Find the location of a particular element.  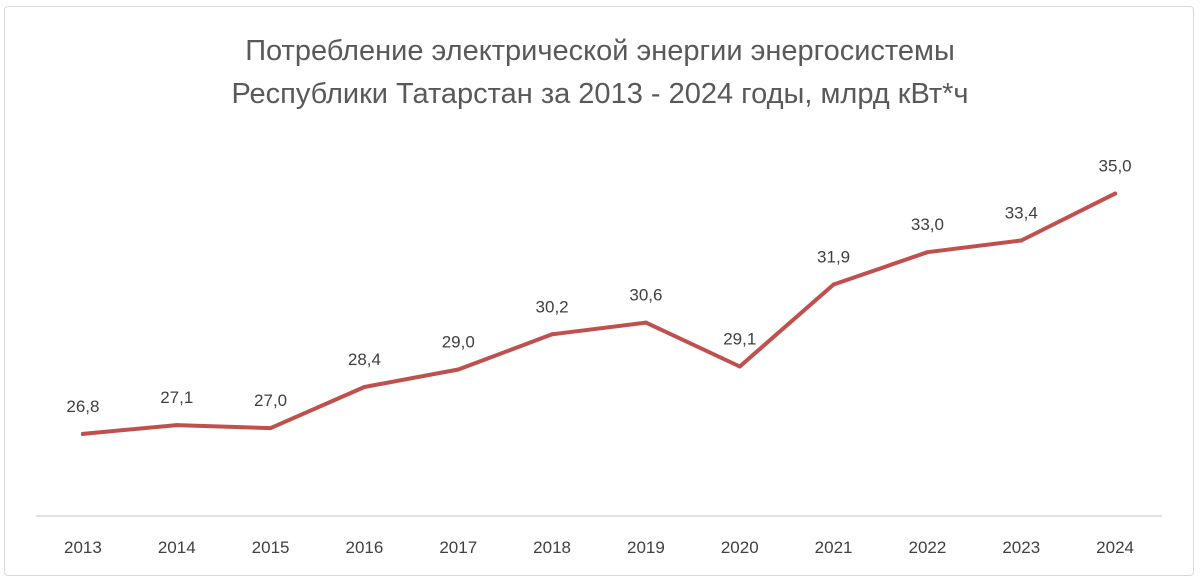

data-label: 28,4 is located at coordinates (364, 359).